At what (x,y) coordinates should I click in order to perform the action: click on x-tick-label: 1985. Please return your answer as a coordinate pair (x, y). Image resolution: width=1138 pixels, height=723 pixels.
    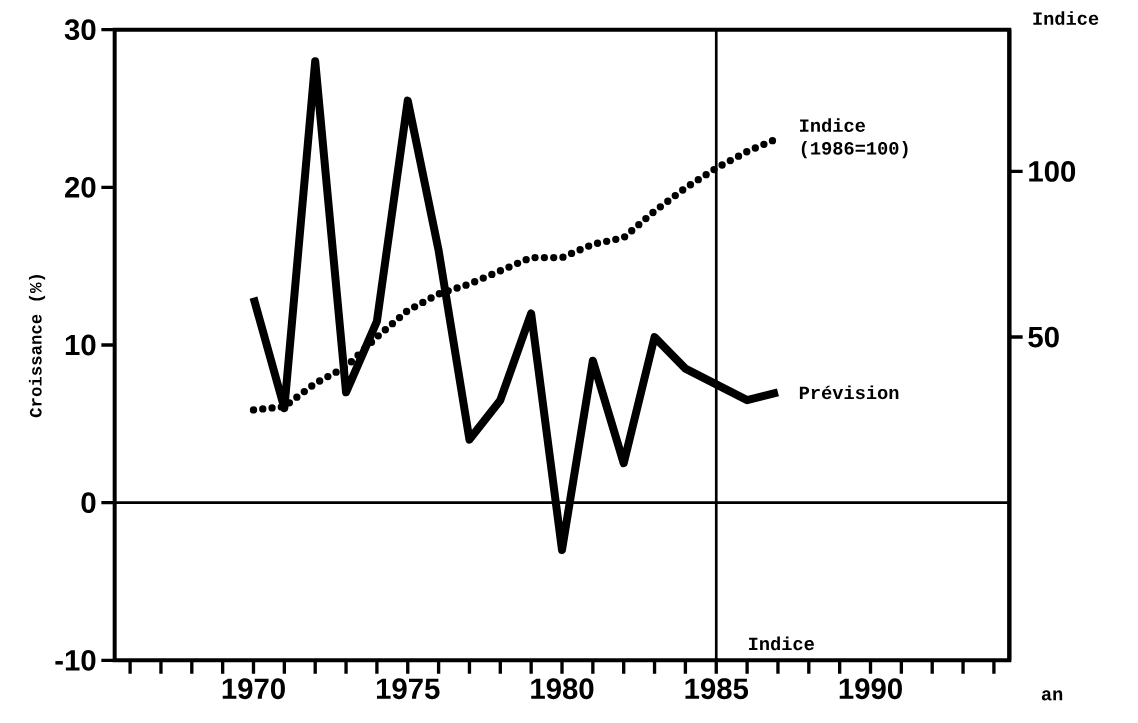
    Looking at the image, I should click on (717, 689).